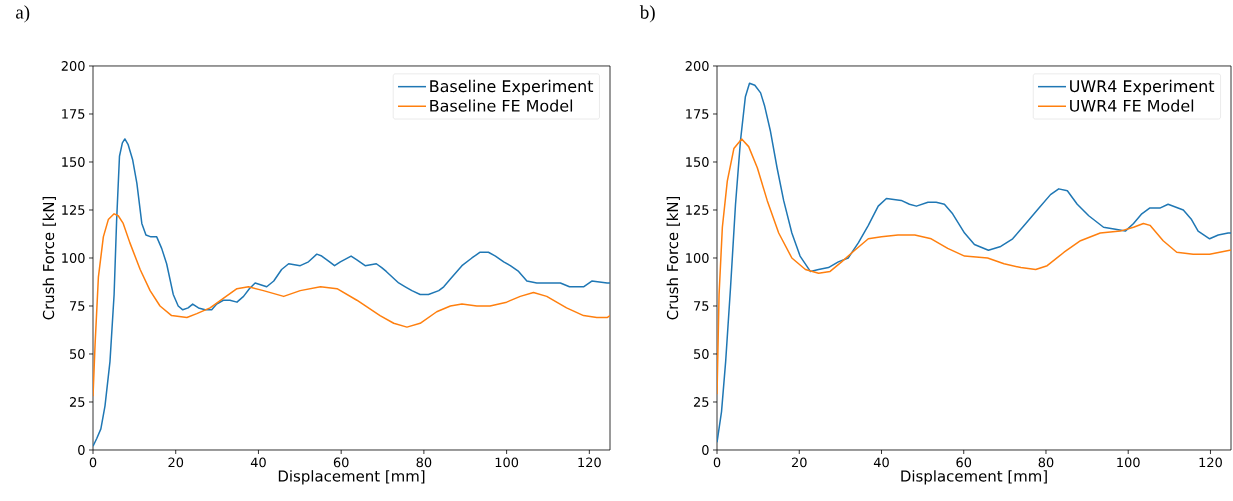  What do you see at coordinates (23, 14) in the screenshot?
I see `chart-title: a)` at bounding box center [23, 14].